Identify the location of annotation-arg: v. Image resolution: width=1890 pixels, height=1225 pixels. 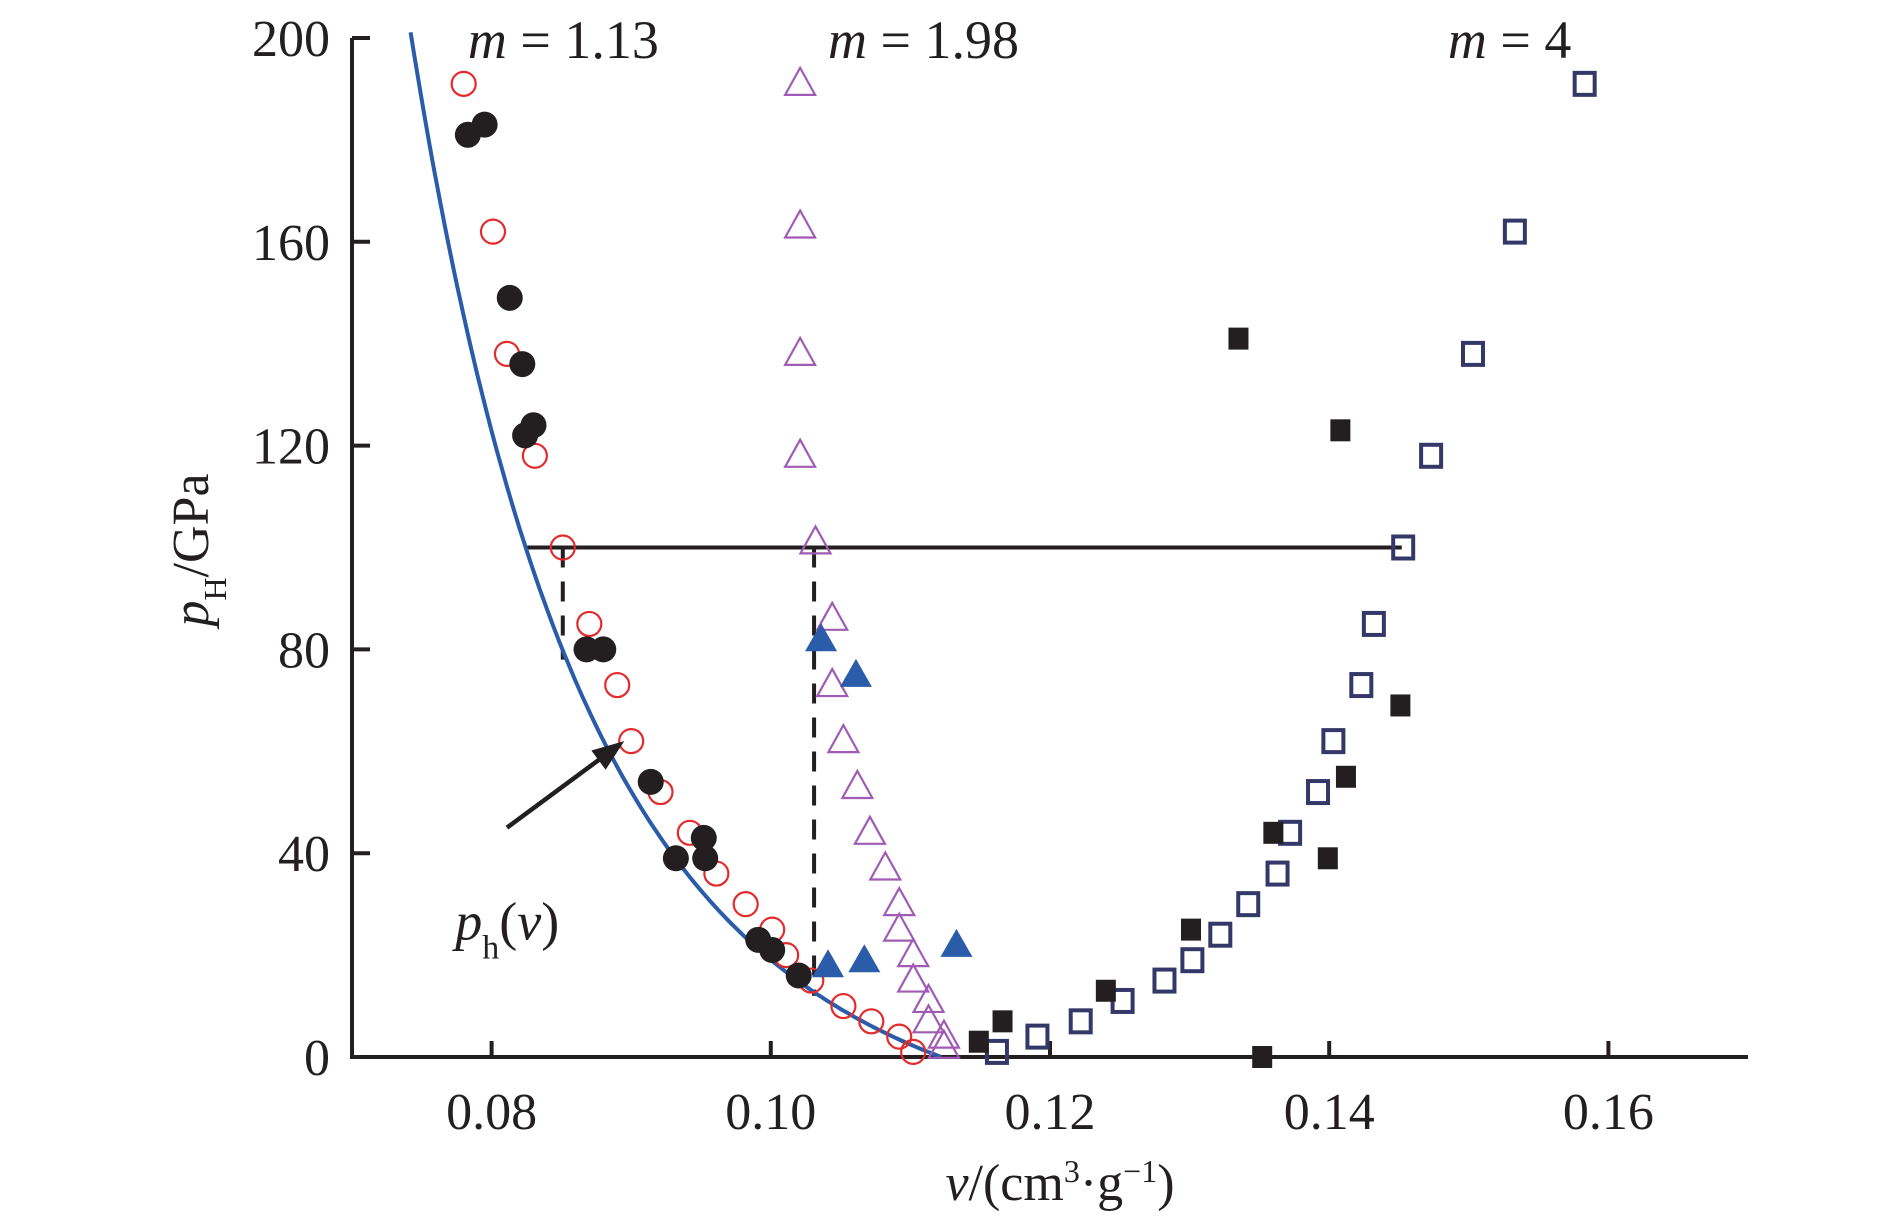
(529, 921).